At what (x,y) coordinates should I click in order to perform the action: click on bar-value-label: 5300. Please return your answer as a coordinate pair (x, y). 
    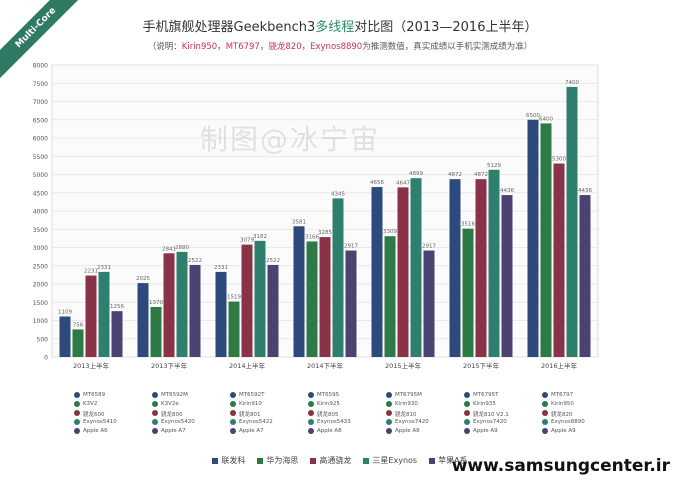
    Looking at the image, I should click on (559, 160).